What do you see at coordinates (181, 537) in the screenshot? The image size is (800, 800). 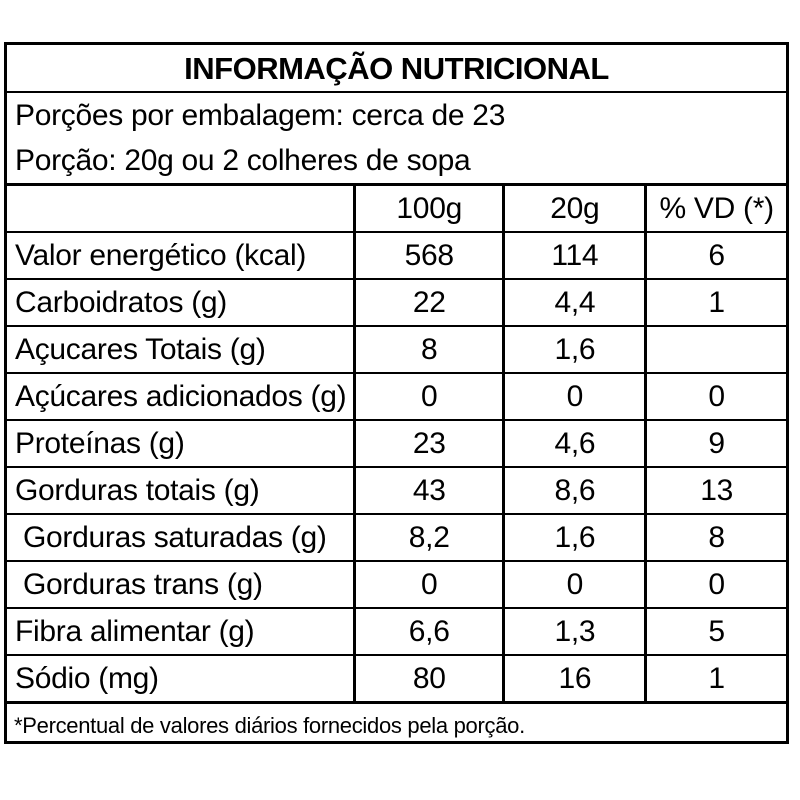 I see `nutrient-label: Gorduras saturadas (g)` at bounding box center [181, 537].